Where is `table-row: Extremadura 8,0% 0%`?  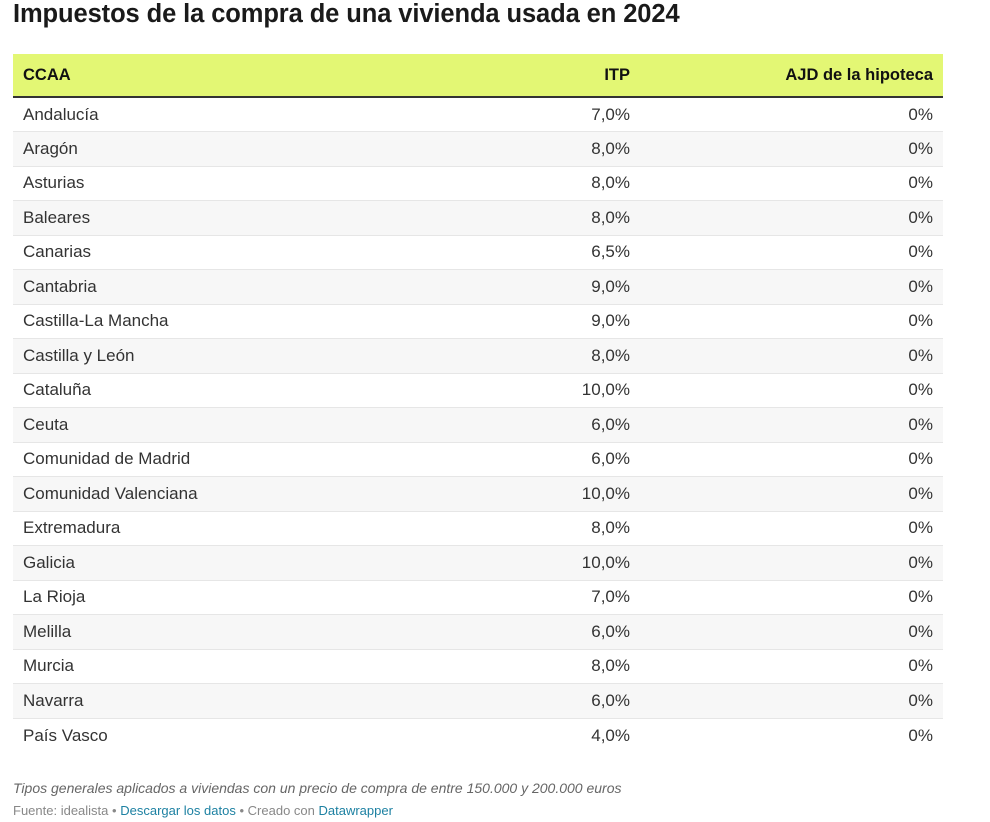
table-row: Extremadura 8,0% 0% is located at coordinates (478, 528).